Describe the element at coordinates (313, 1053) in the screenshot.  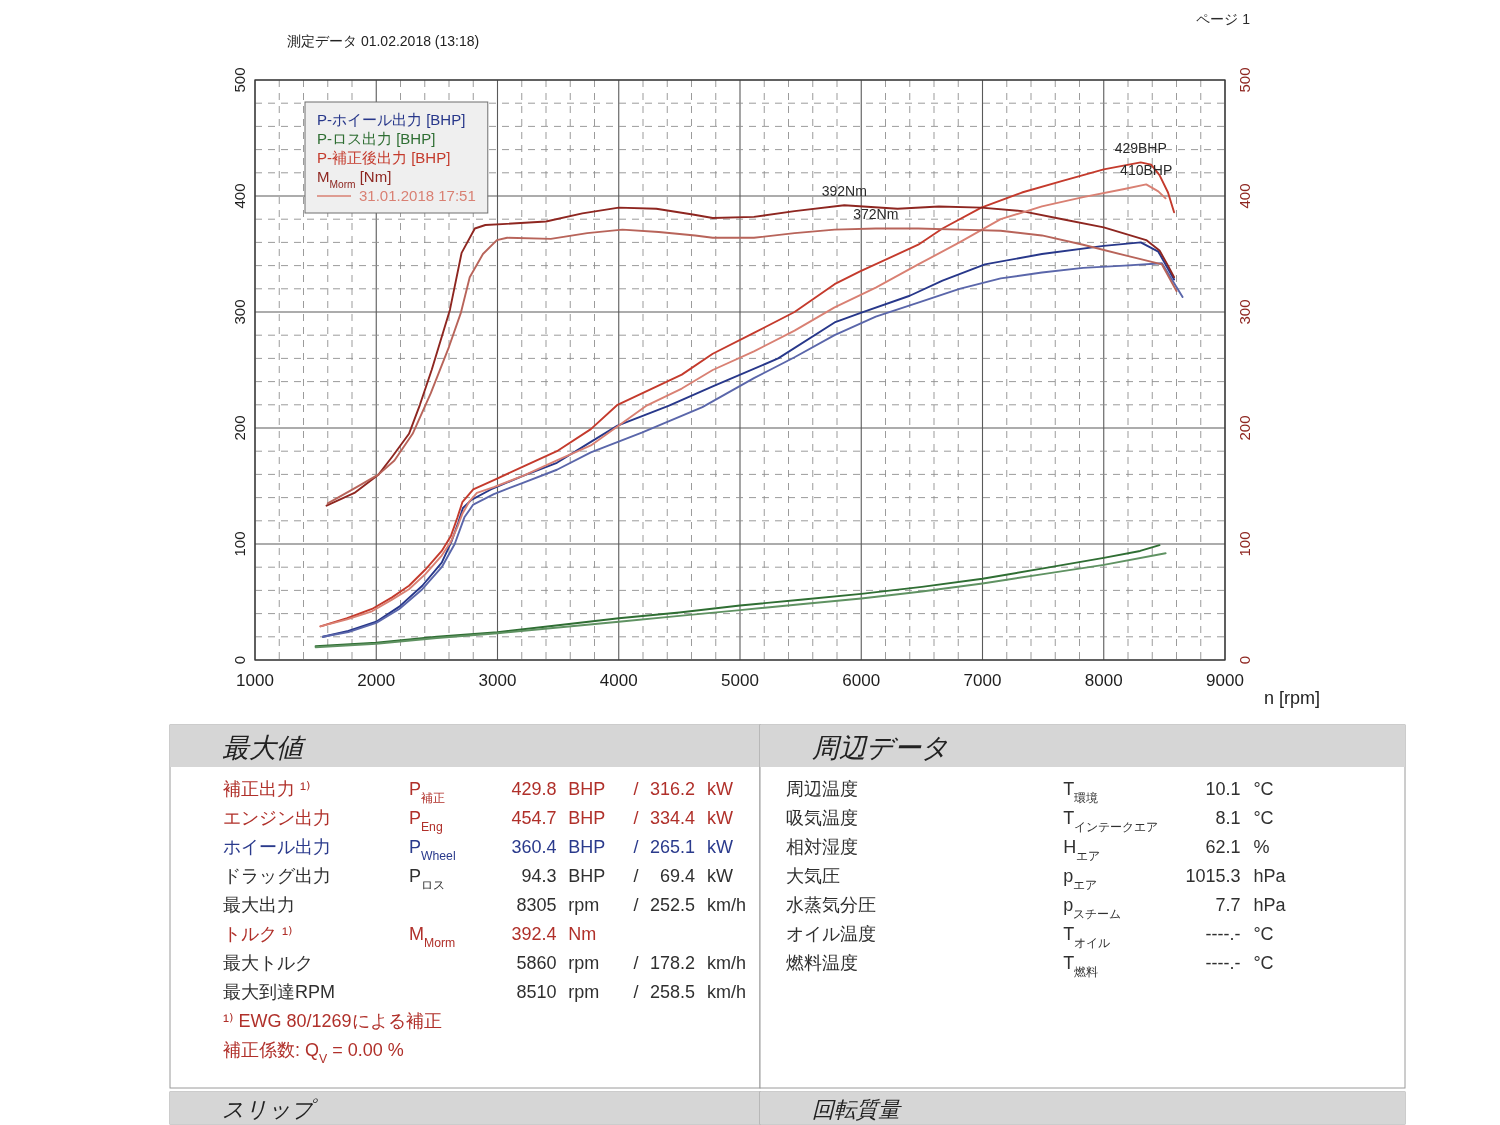
I see `text: 補正係数: Q$_{V}$ = 0.00 %` at that location.